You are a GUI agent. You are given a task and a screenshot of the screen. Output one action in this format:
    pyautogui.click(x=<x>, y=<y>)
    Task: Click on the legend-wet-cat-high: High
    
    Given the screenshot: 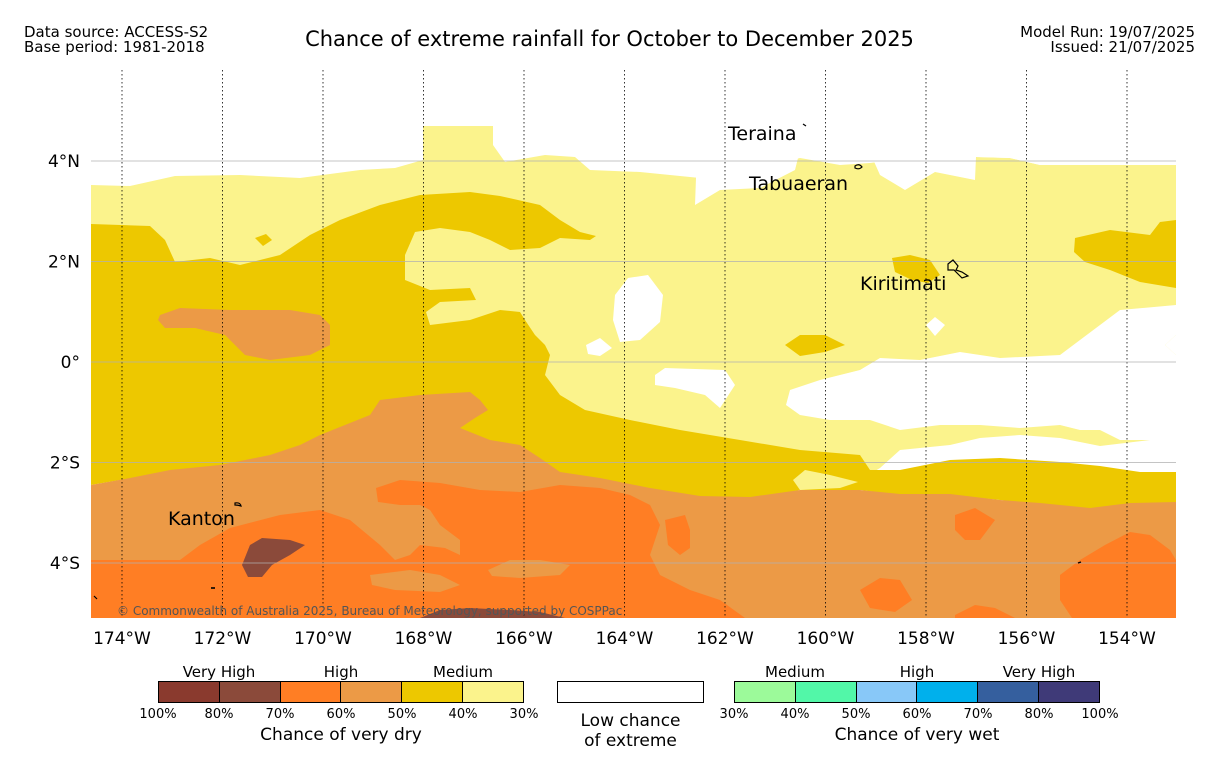 What is the action you would take?
    pyautogui.click(x=917, y=672)
    